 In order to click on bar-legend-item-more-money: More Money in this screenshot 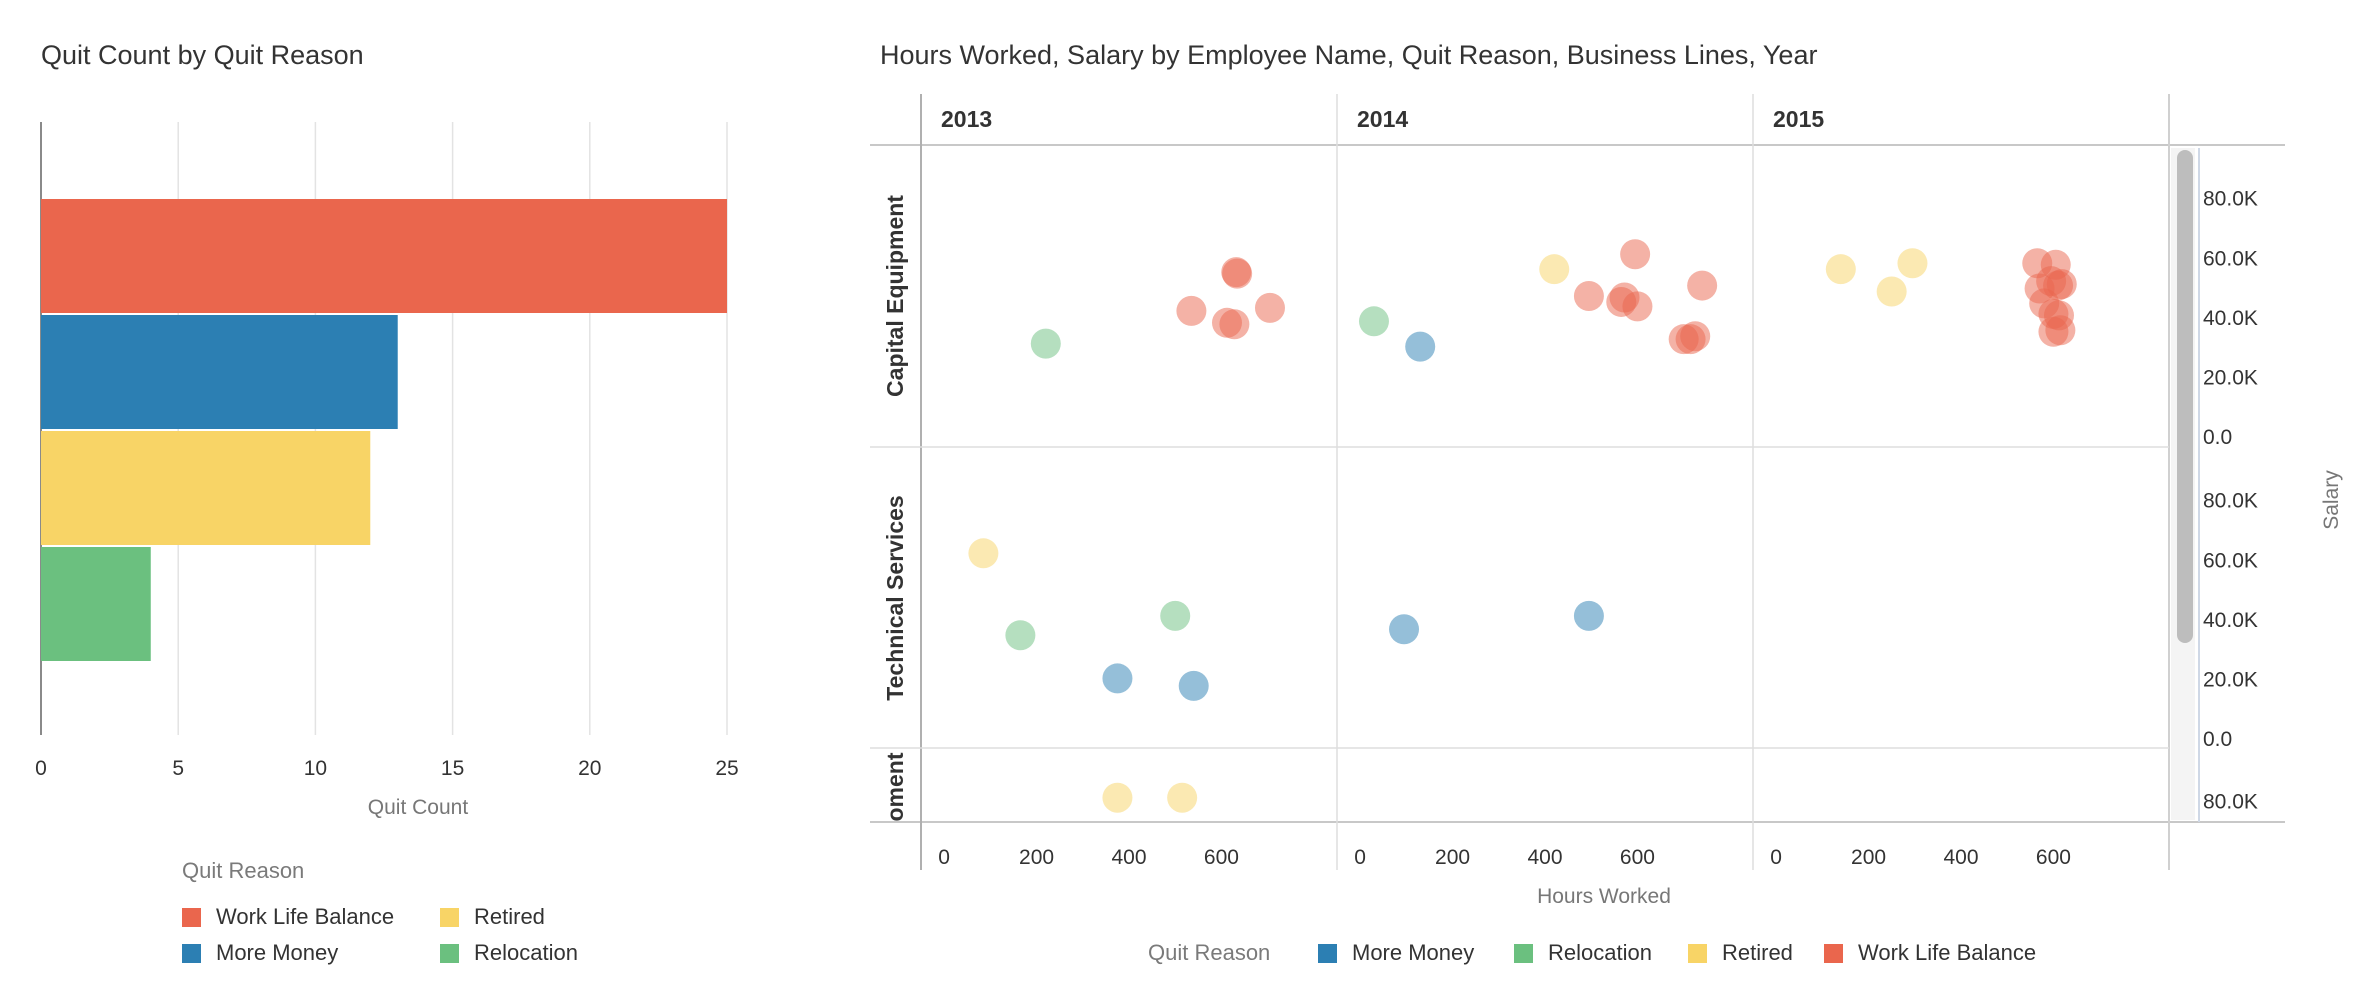, I will do `click(260, 953)`.